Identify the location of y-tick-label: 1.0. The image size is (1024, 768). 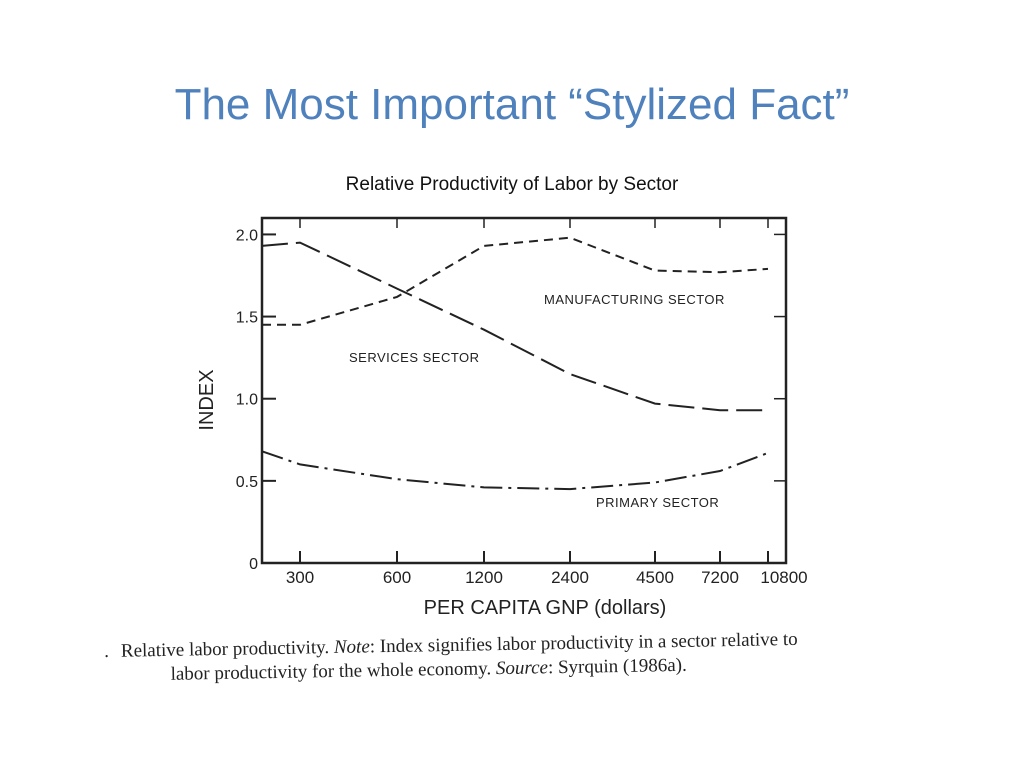
(247, 400).